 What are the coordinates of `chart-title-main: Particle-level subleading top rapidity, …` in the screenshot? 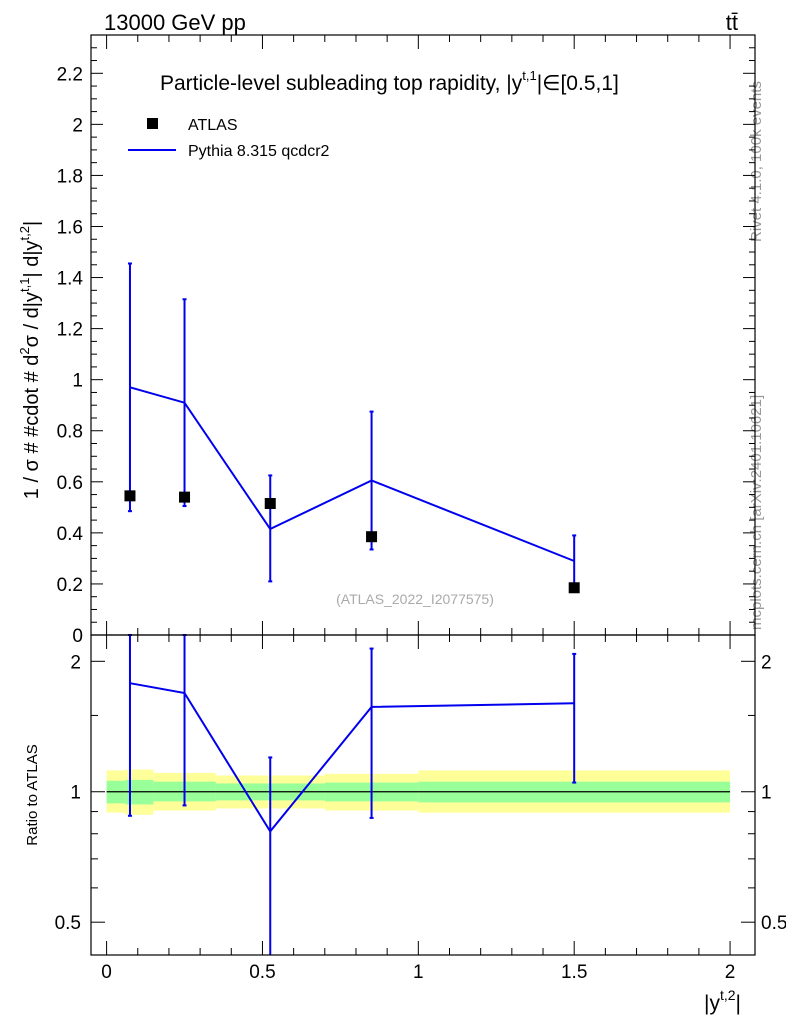 It's located at (341, 83).